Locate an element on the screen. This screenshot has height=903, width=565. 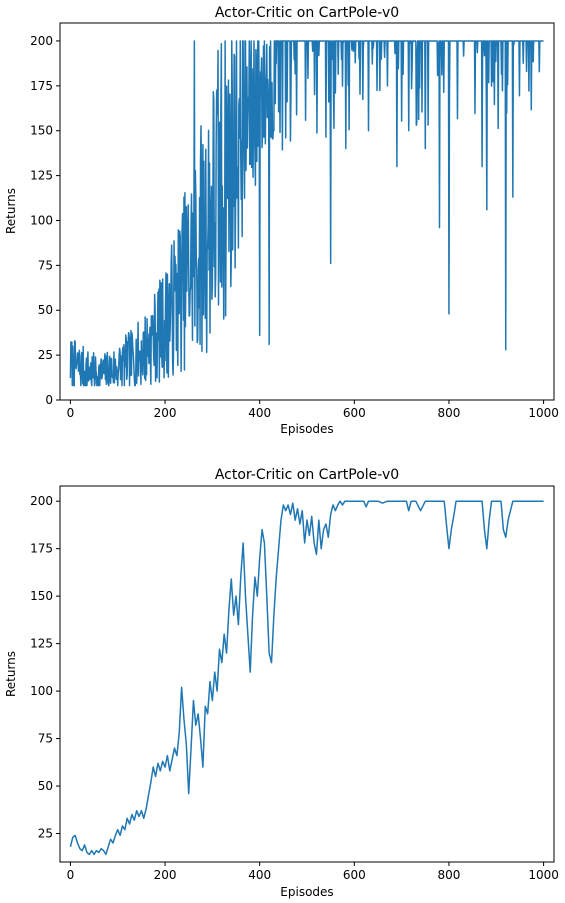
bottom-chart-xlabel: Episodes is located at coordinates (306, 892).